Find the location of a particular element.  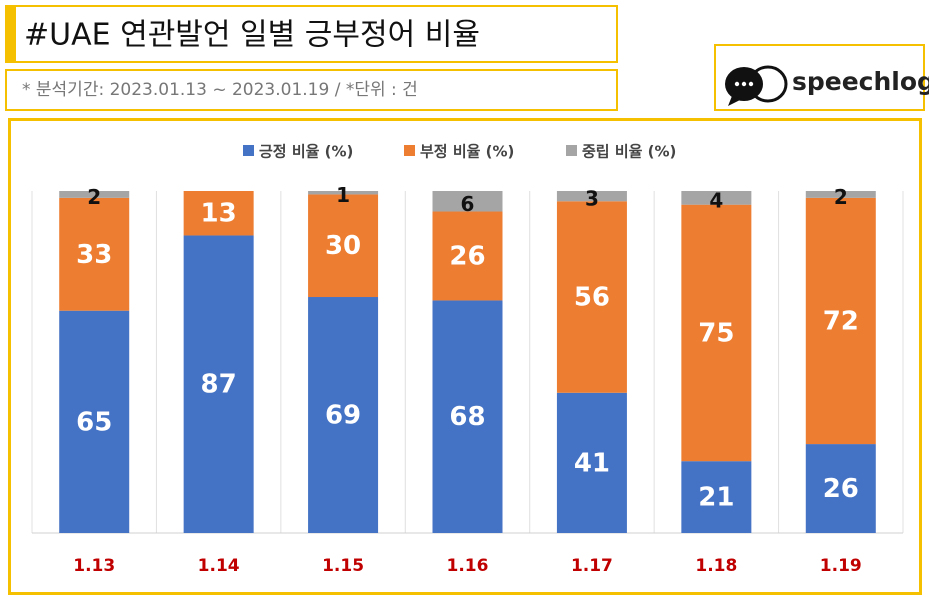

x-tick-label: 1.18 is located at coordinates (716, 566).